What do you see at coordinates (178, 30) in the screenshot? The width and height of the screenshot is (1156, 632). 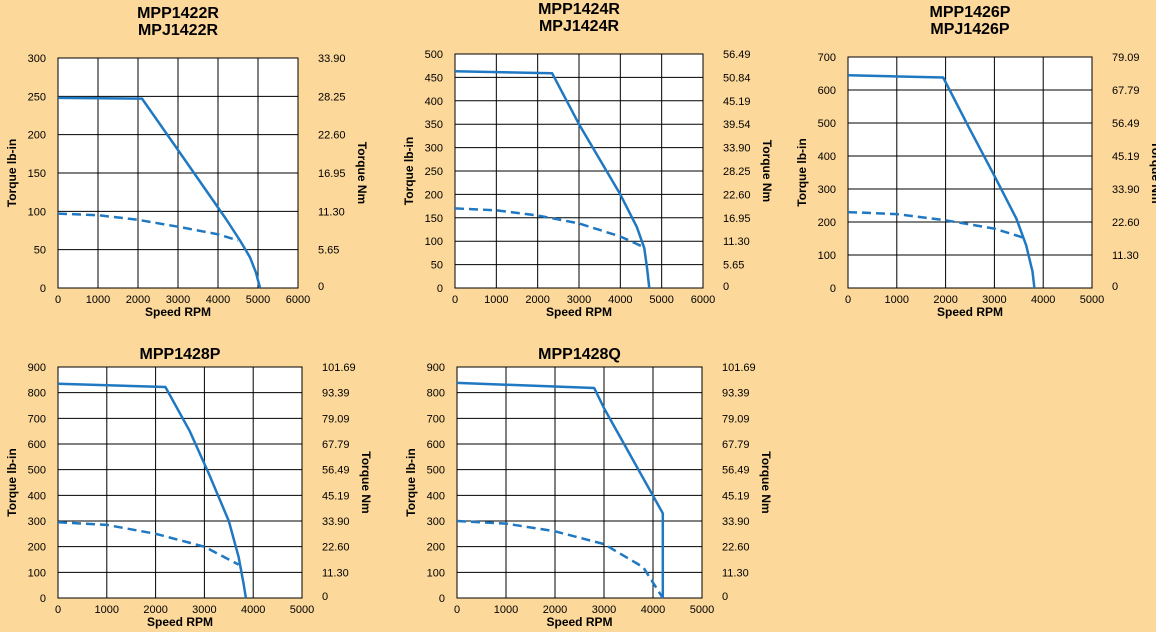 I see `chart-title: MPJ1422R` at bounding box center [178, 30].